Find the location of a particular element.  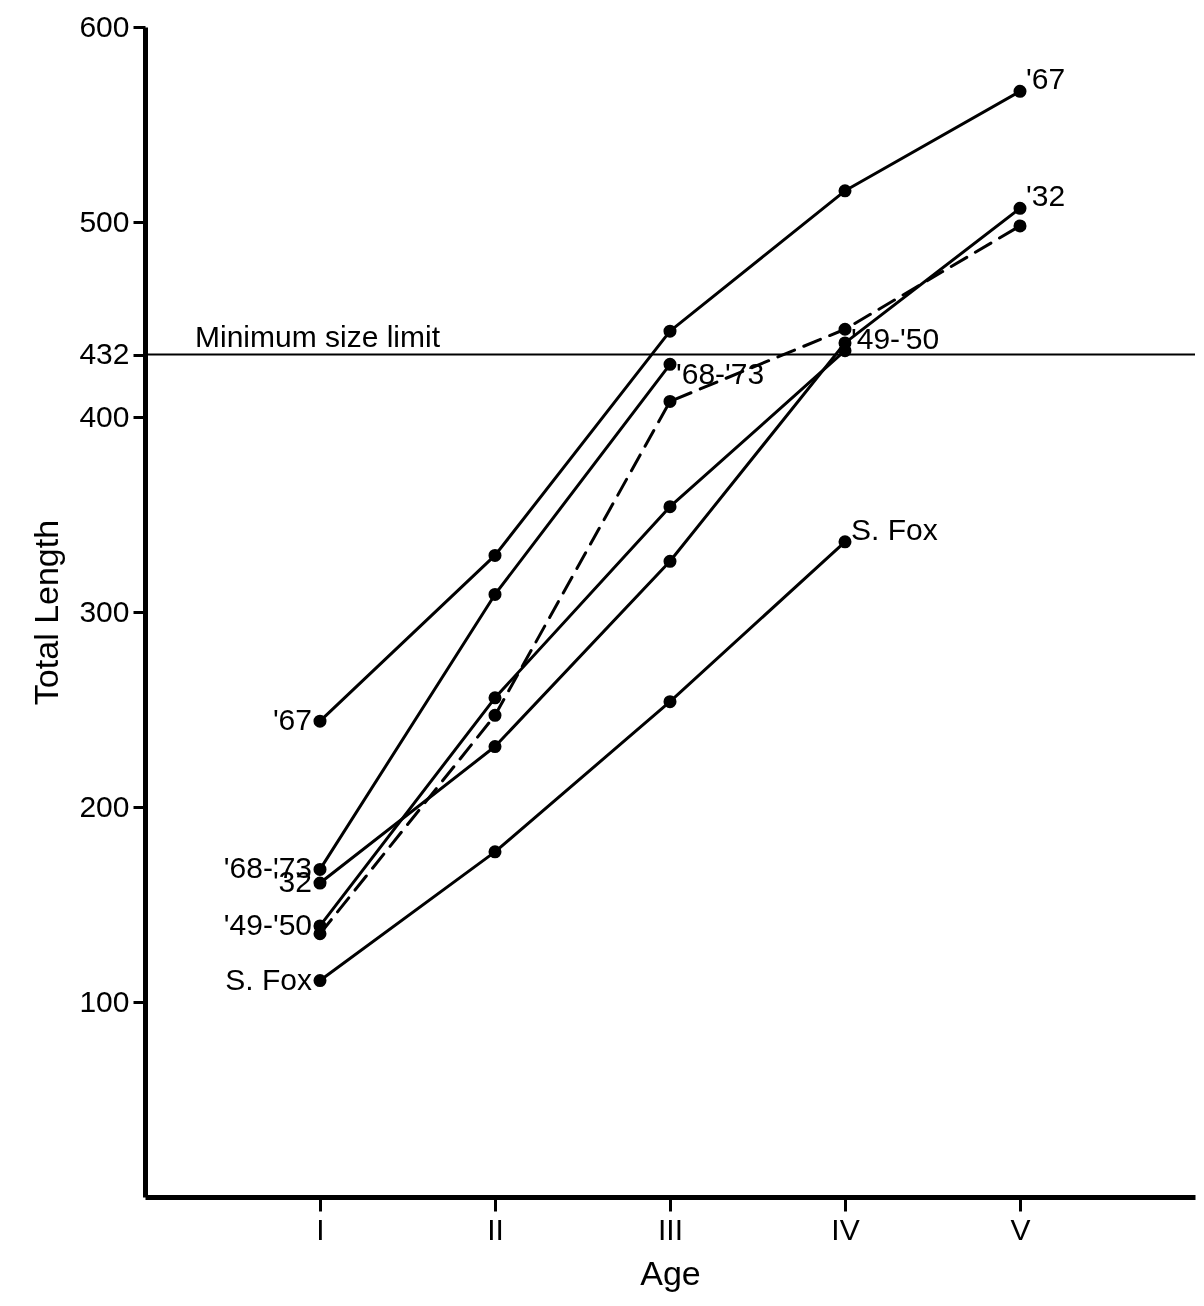

y-tick-label: 432 is located at coordinates (104, 354).